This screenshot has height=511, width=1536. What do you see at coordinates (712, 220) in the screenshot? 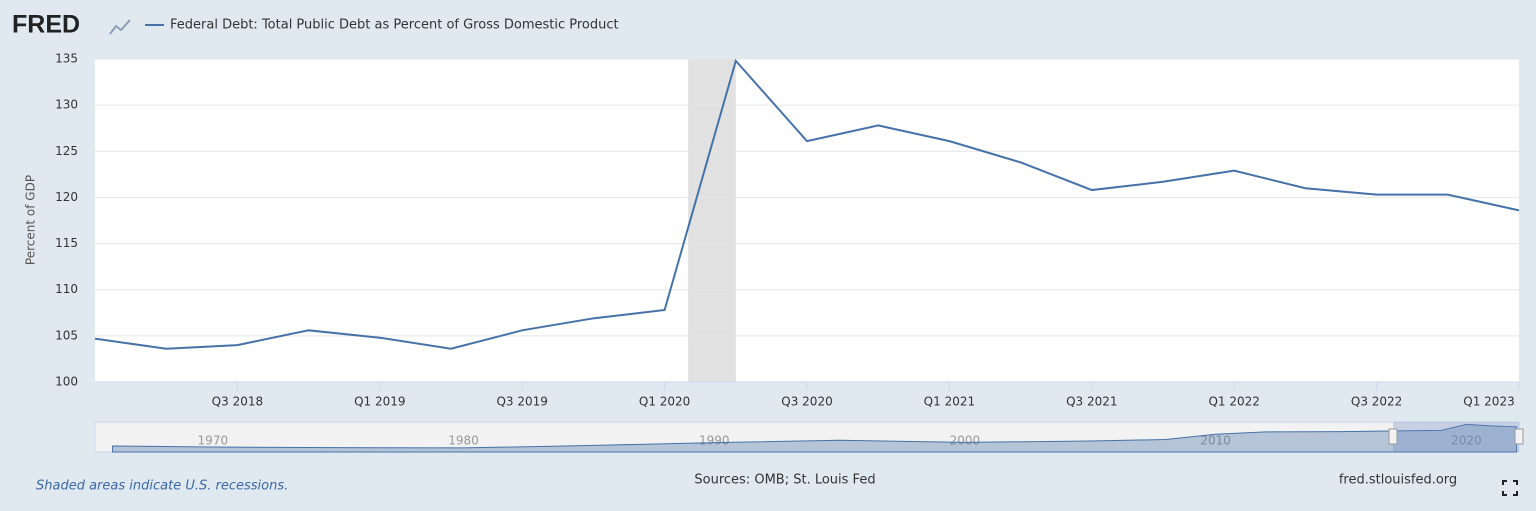
I see `recession-band` at bounding box center [712, 220].